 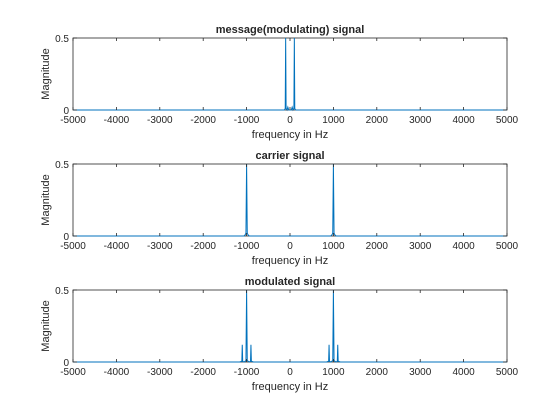 What do you see at coordinates (290, 282) in the screenshot?
I see `chart-title: modulated signal` at bounding box center [290, 282].